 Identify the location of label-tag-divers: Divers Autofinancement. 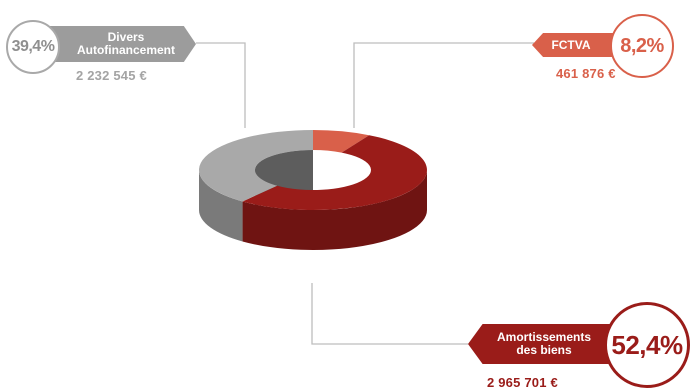
(120, 44).